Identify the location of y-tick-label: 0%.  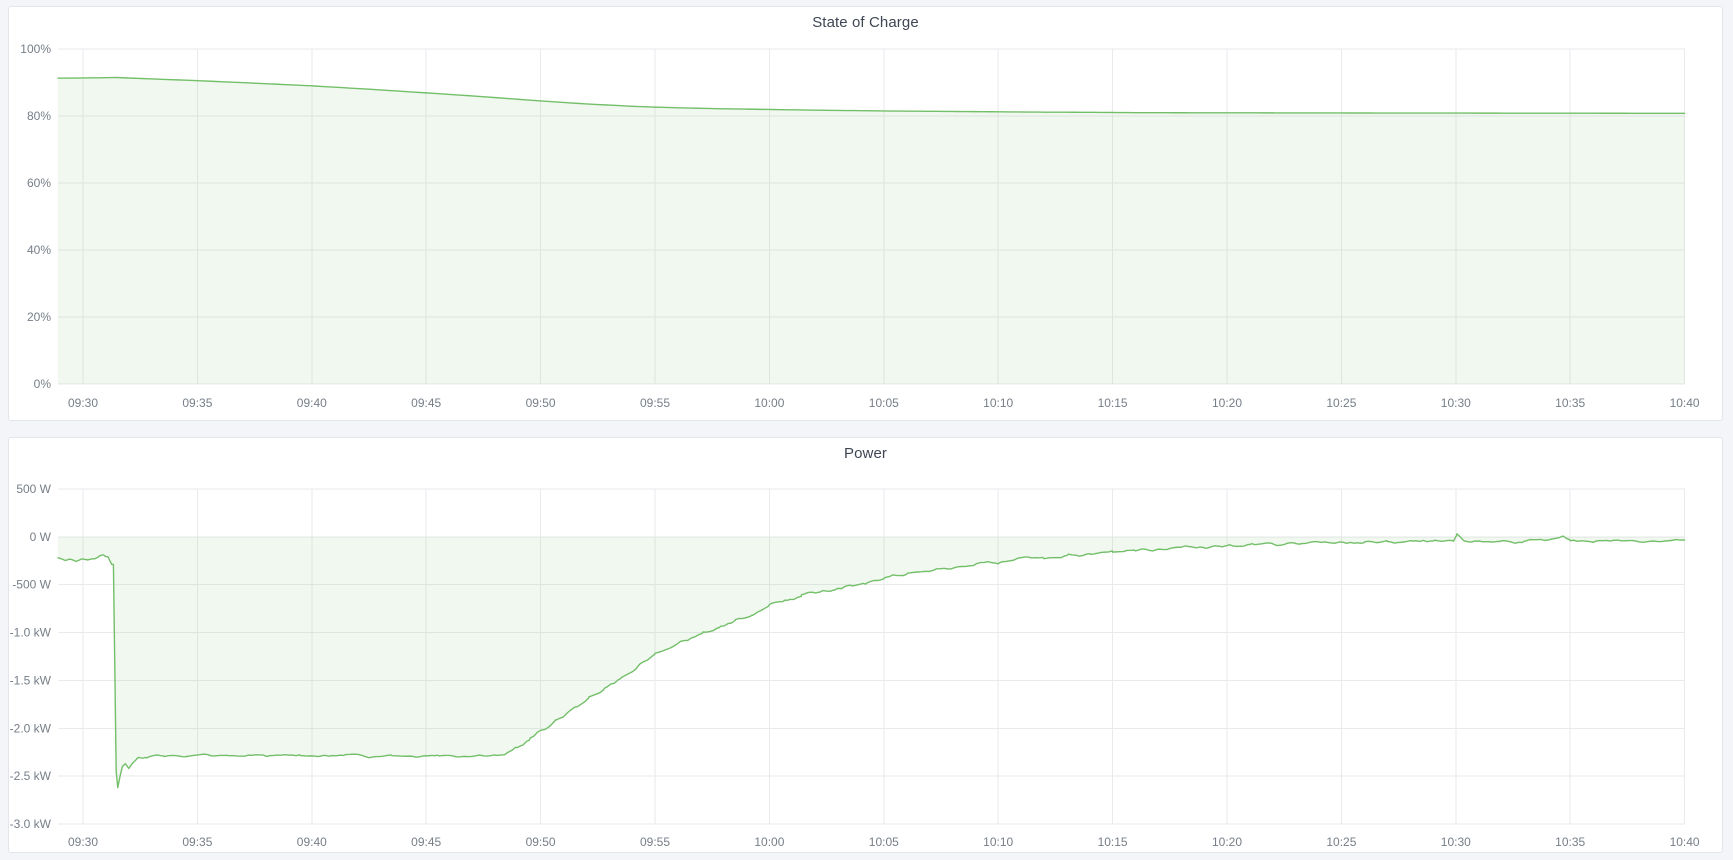
(43, 384).